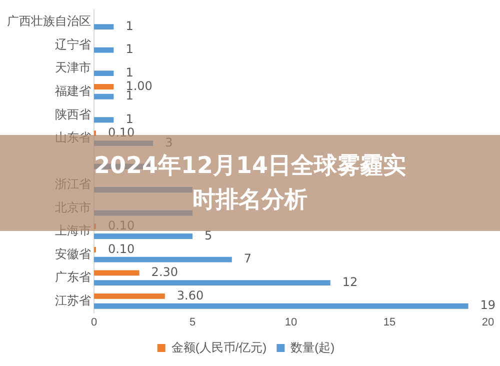  What do you see at coordinates (73, 67) in the screenshot?
I see `y-tick-label: 天津市` at bounding box center [73, 67].